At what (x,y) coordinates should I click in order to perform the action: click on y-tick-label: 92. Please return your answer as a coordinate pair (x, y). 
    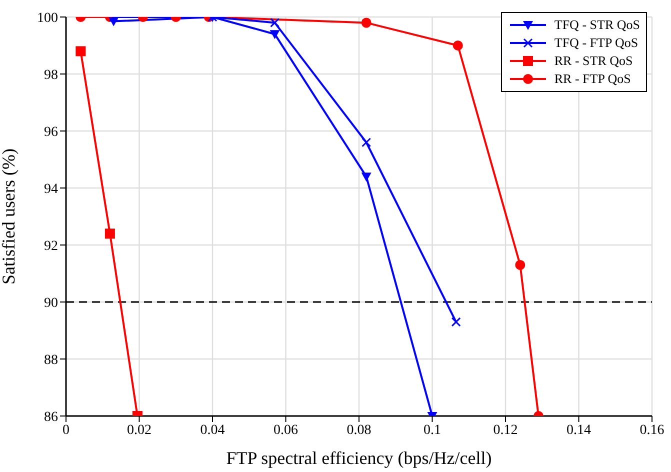
    Looking at the image, I should click on (51, 246).